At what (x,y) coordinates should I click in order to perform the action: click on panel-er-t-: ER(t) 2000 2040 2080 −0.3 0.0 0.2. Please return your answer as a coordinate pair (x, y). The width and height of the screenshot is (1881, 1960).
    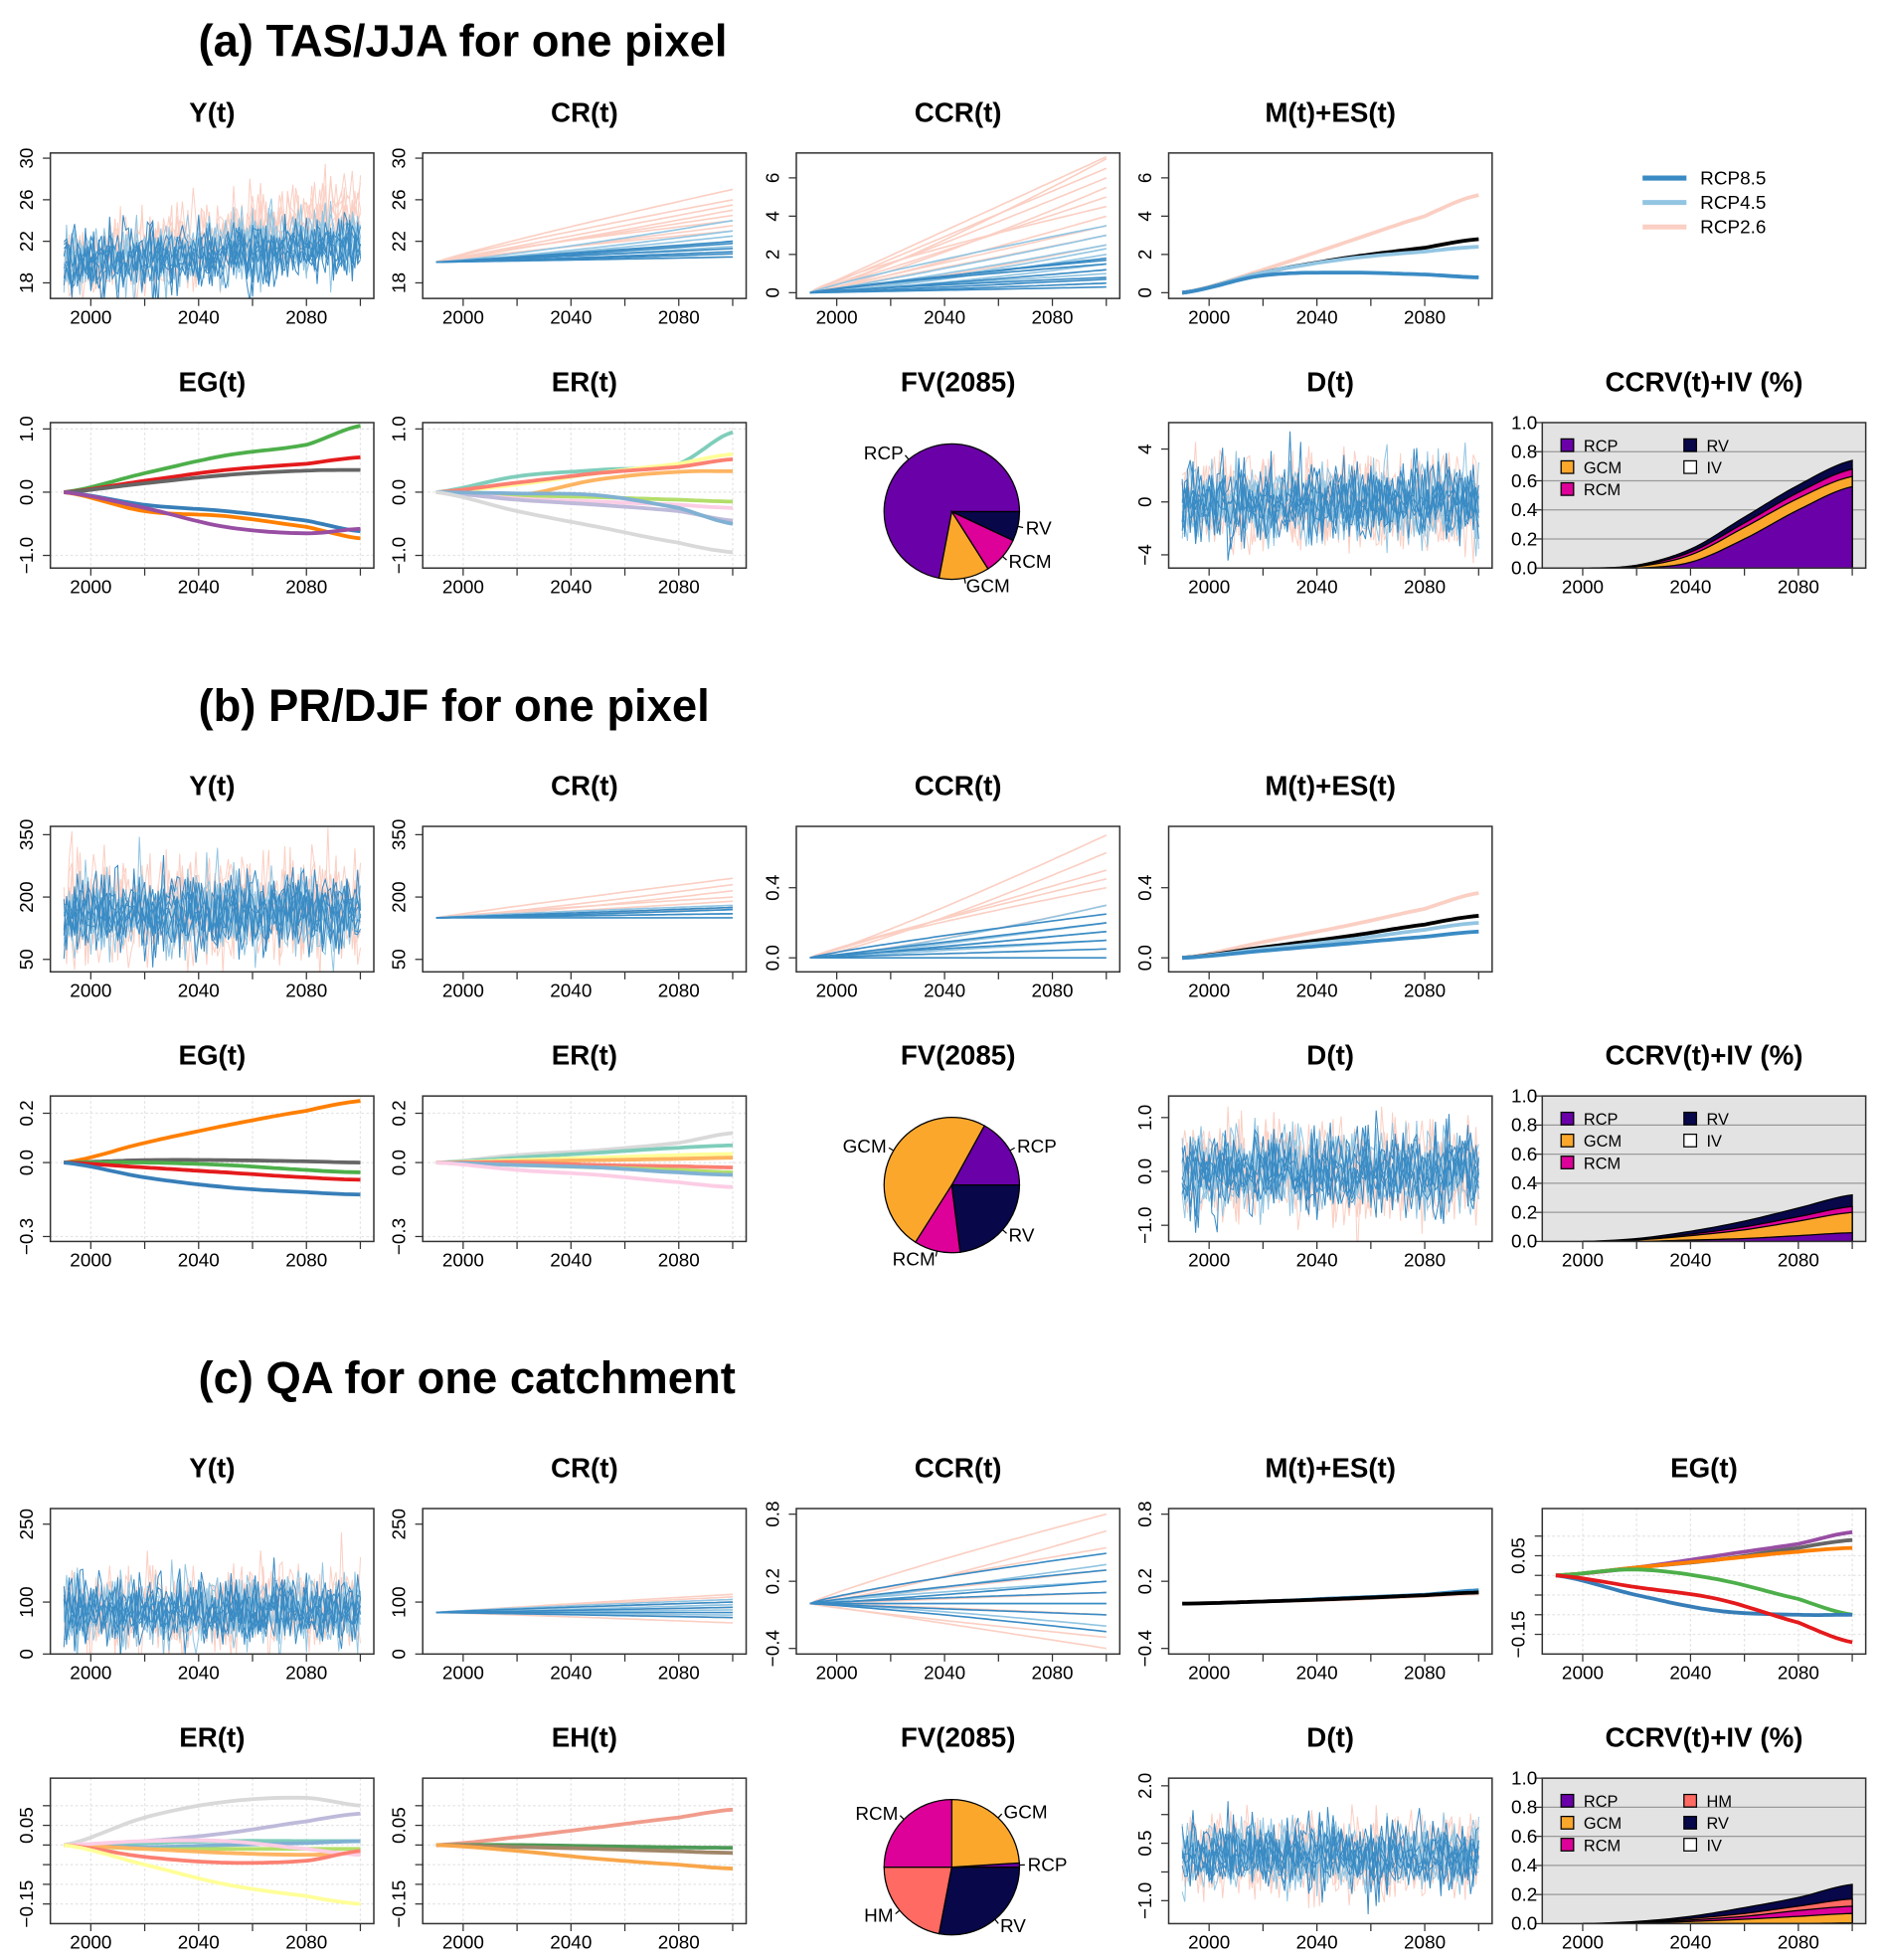
    Looking at the image, I should click on (569, 1156).